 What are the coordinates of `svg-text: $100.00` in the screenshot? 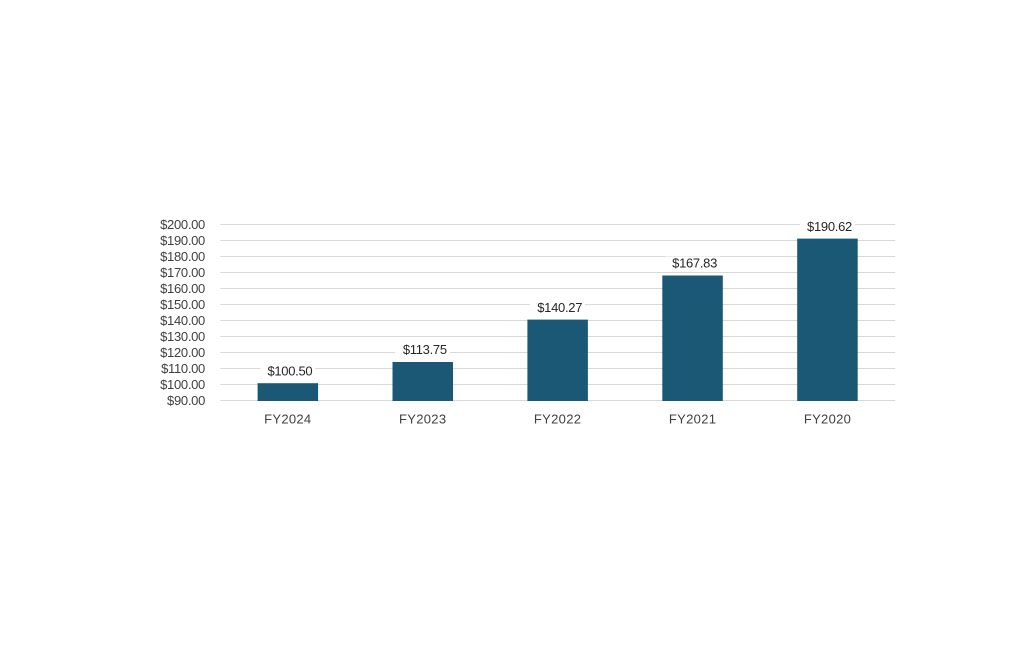 It's located at (182, 384).